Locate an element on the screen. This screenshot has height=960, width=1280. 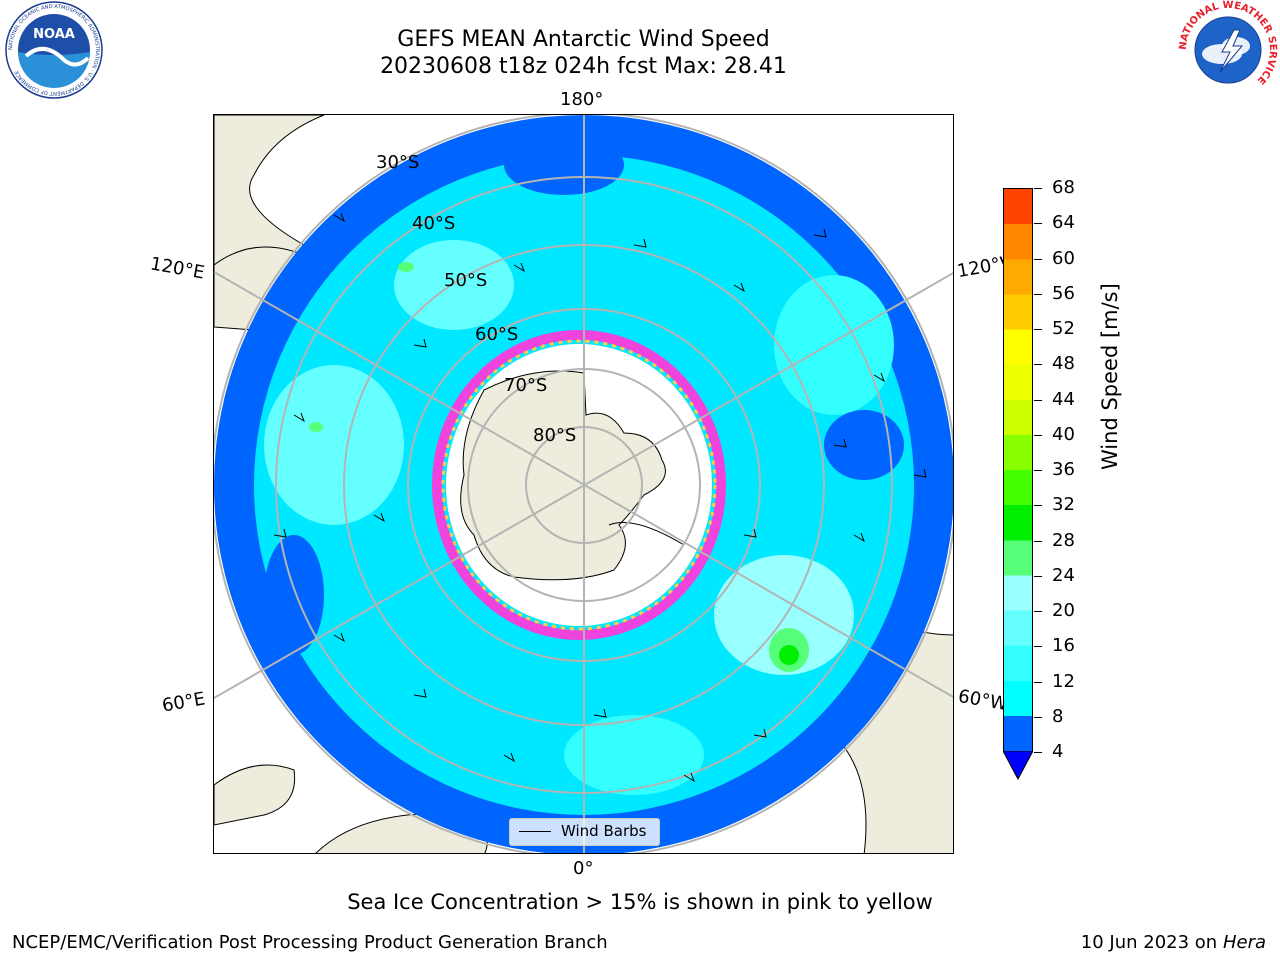
colorbar-tick-label: 8 is located at coordinates (1058, 716).